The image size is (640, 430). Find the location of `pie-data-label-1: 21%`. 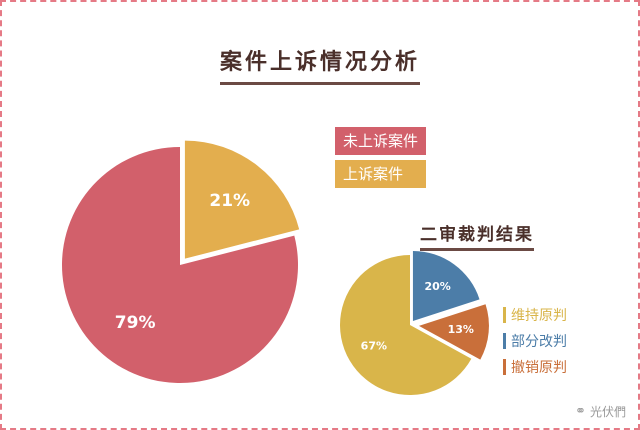

pie-data-label-1: 21% is located at coordinates (229, 201).